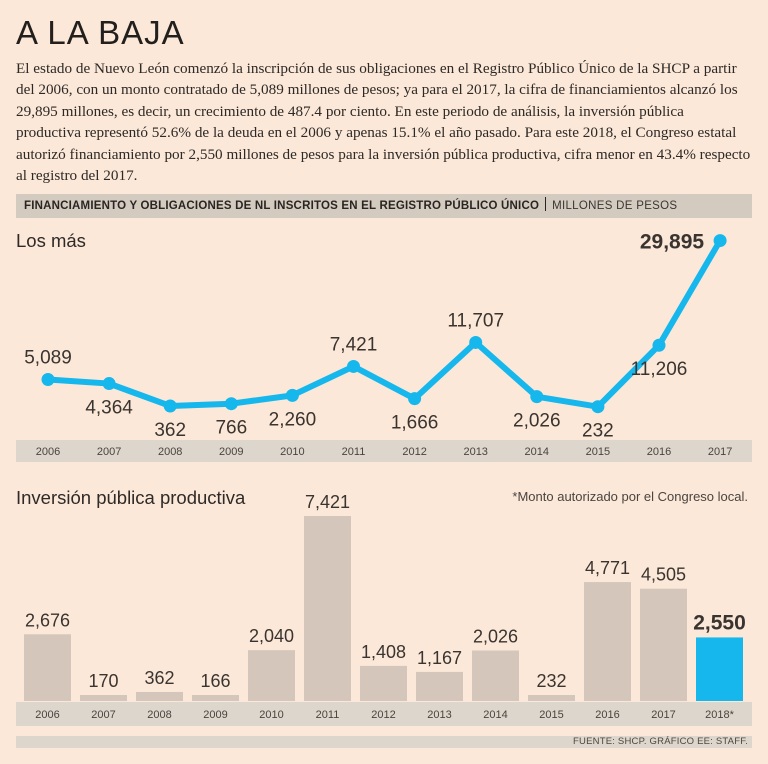  Describe the element at coordinates (109, 452) in the screenshot. I see `line-x-tick: 2007` at that location.